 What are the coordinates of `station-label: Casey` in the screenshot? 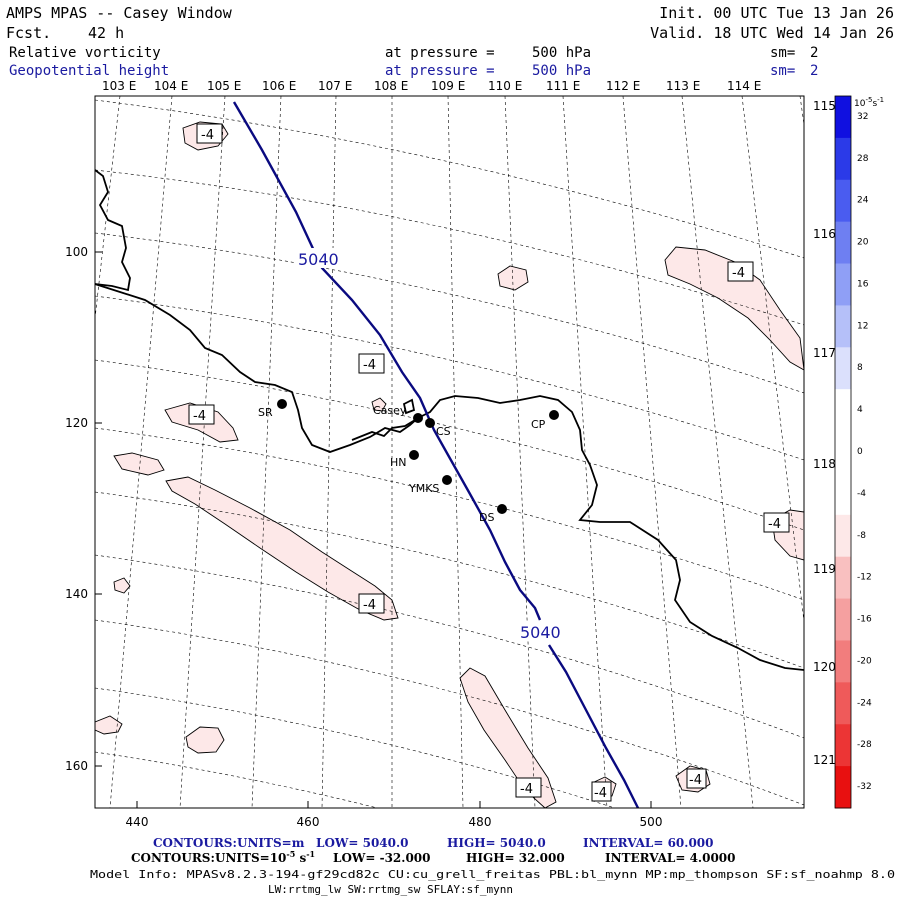 It's located at (390, 410).